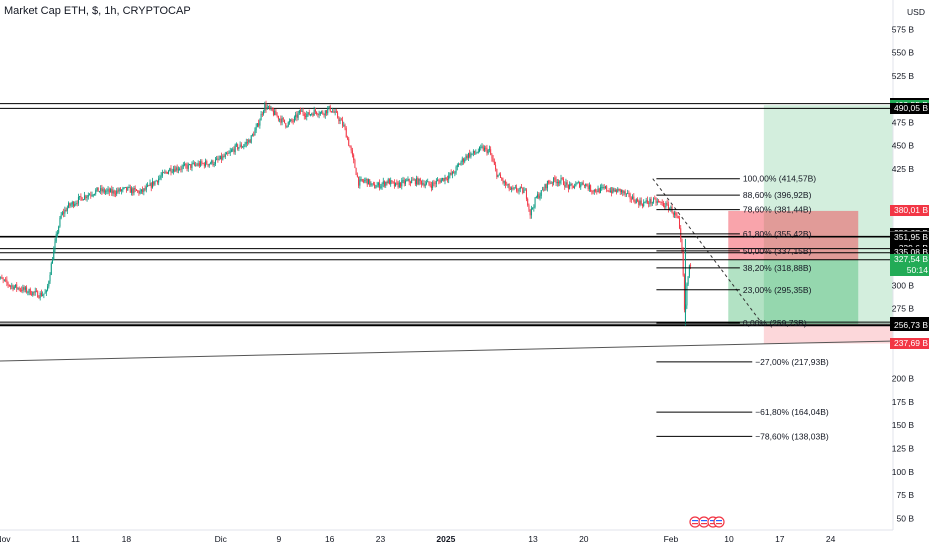 The height and width of the screenshot is (550, 932). What do you see at coordinates (446, 536) in the screenshot?
I see `time-axis: Nov 11 18 Dic 9 16 23 2025 13 20 Feb 10 17 24` at bounding box center [446, 536].